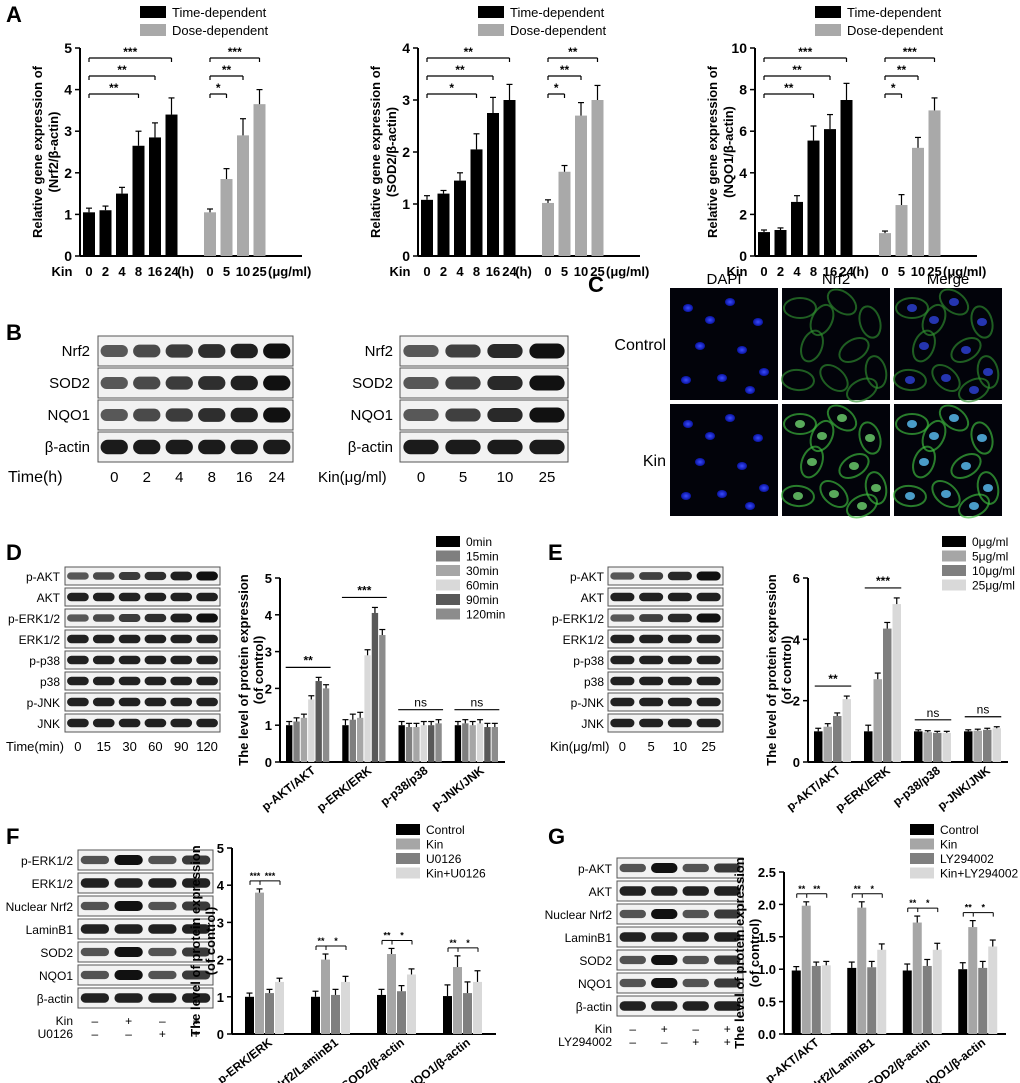  What do you see at coordinates (411, 1004) in the screenshot?
I see `bar-SOD2/β-actin-Kin+U0126` at bounding box center [411, 1004].